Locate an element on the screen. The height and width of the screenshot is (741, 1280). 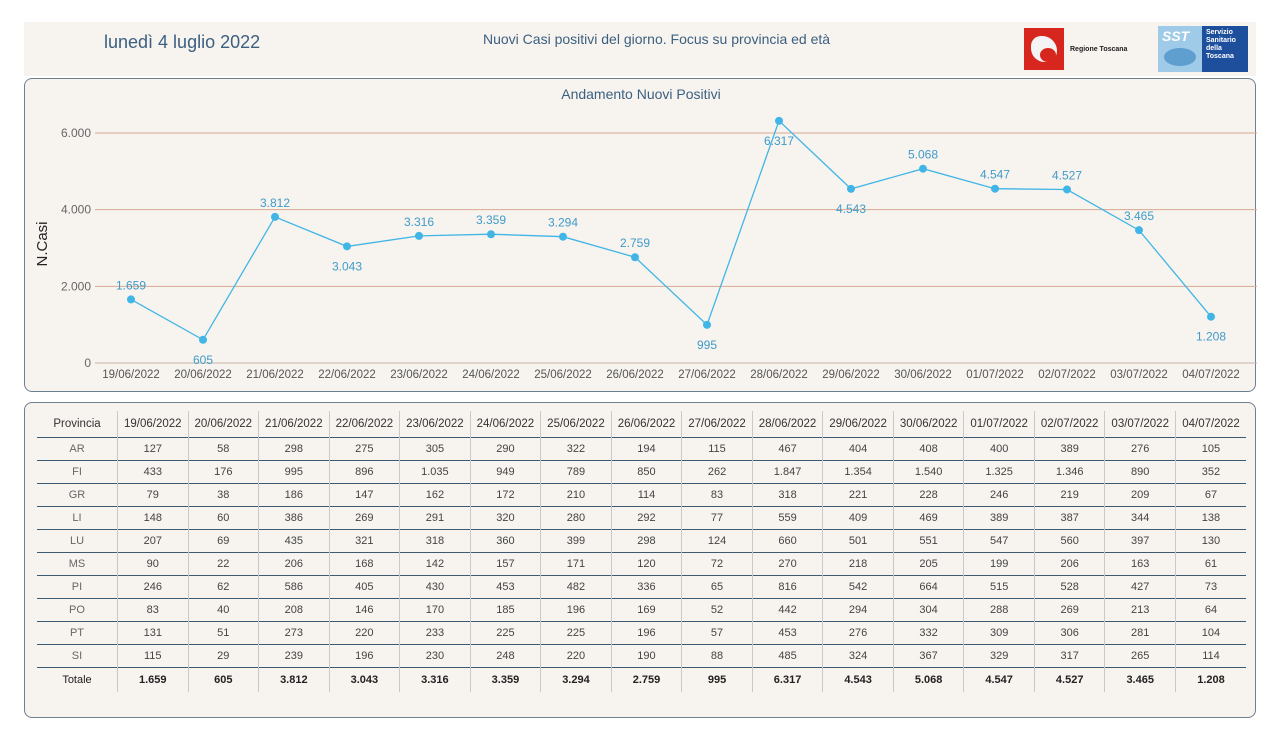
value-cell: 1.354 is located at coordinates (858, 472).